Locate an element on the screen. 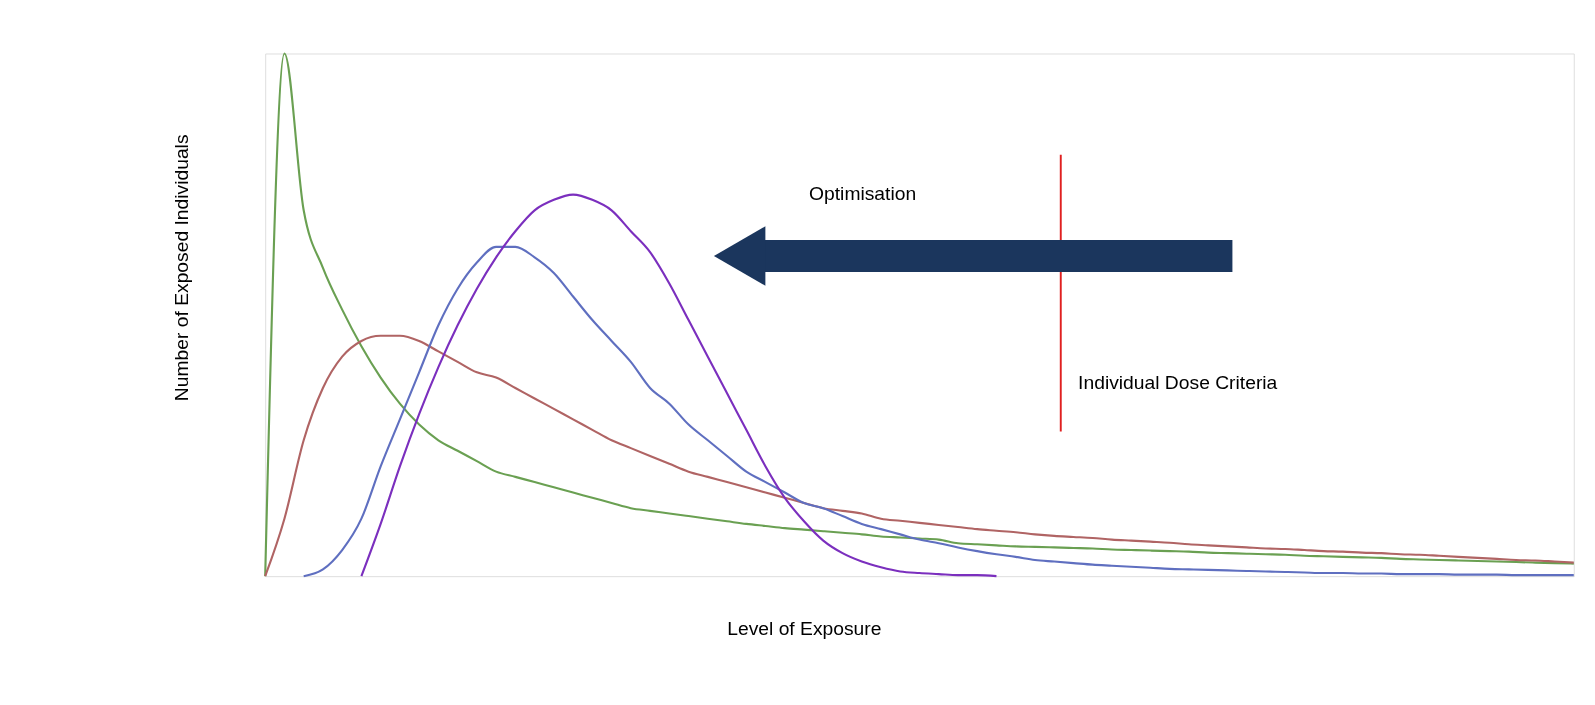 The height and width of the screenshot is (705, 1595). annotation: Individual Dose Criteria is located at coordinates (1178, 383).